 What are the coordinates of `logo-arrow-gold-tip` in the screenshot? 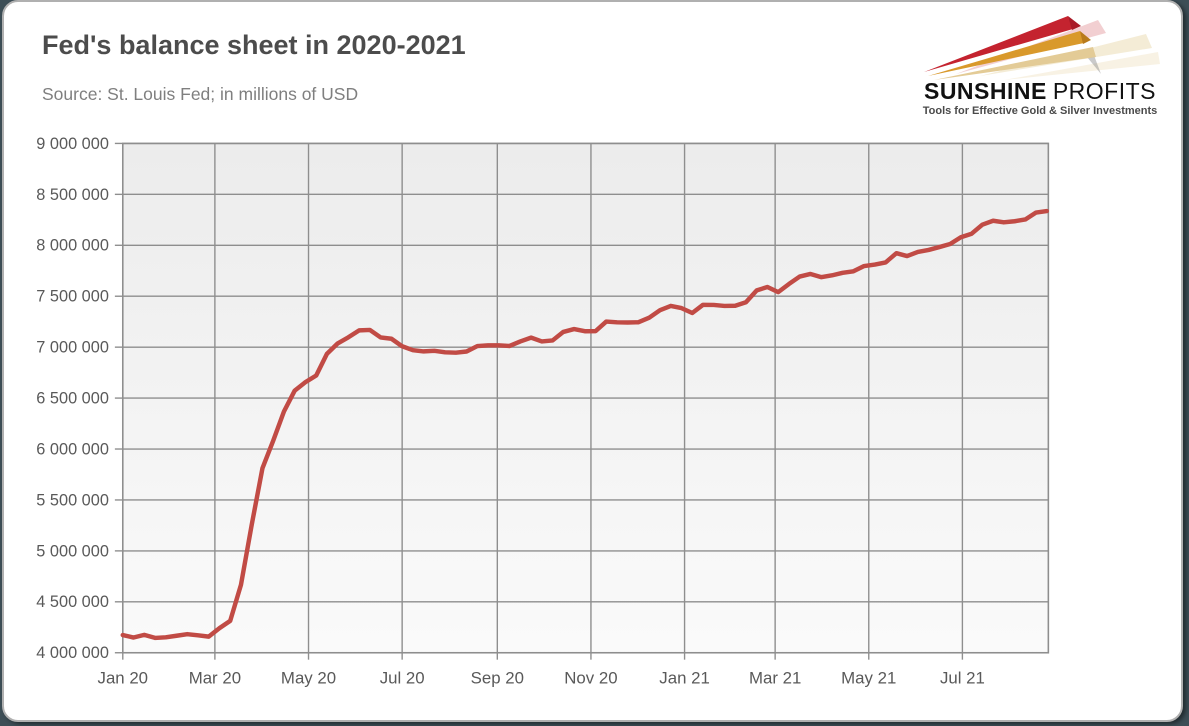 It's located at (1085, 37).